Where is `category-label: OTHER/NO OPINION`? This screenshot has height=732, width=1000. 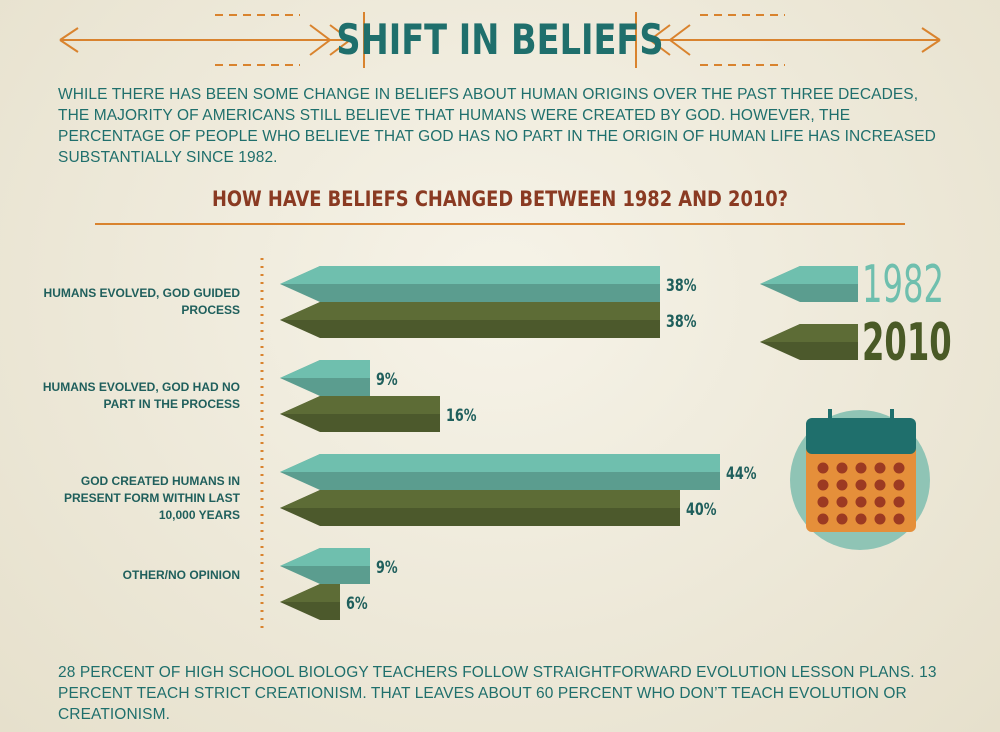 category-label: OTHER/NO OPINION is located at coordinates (181, 575).